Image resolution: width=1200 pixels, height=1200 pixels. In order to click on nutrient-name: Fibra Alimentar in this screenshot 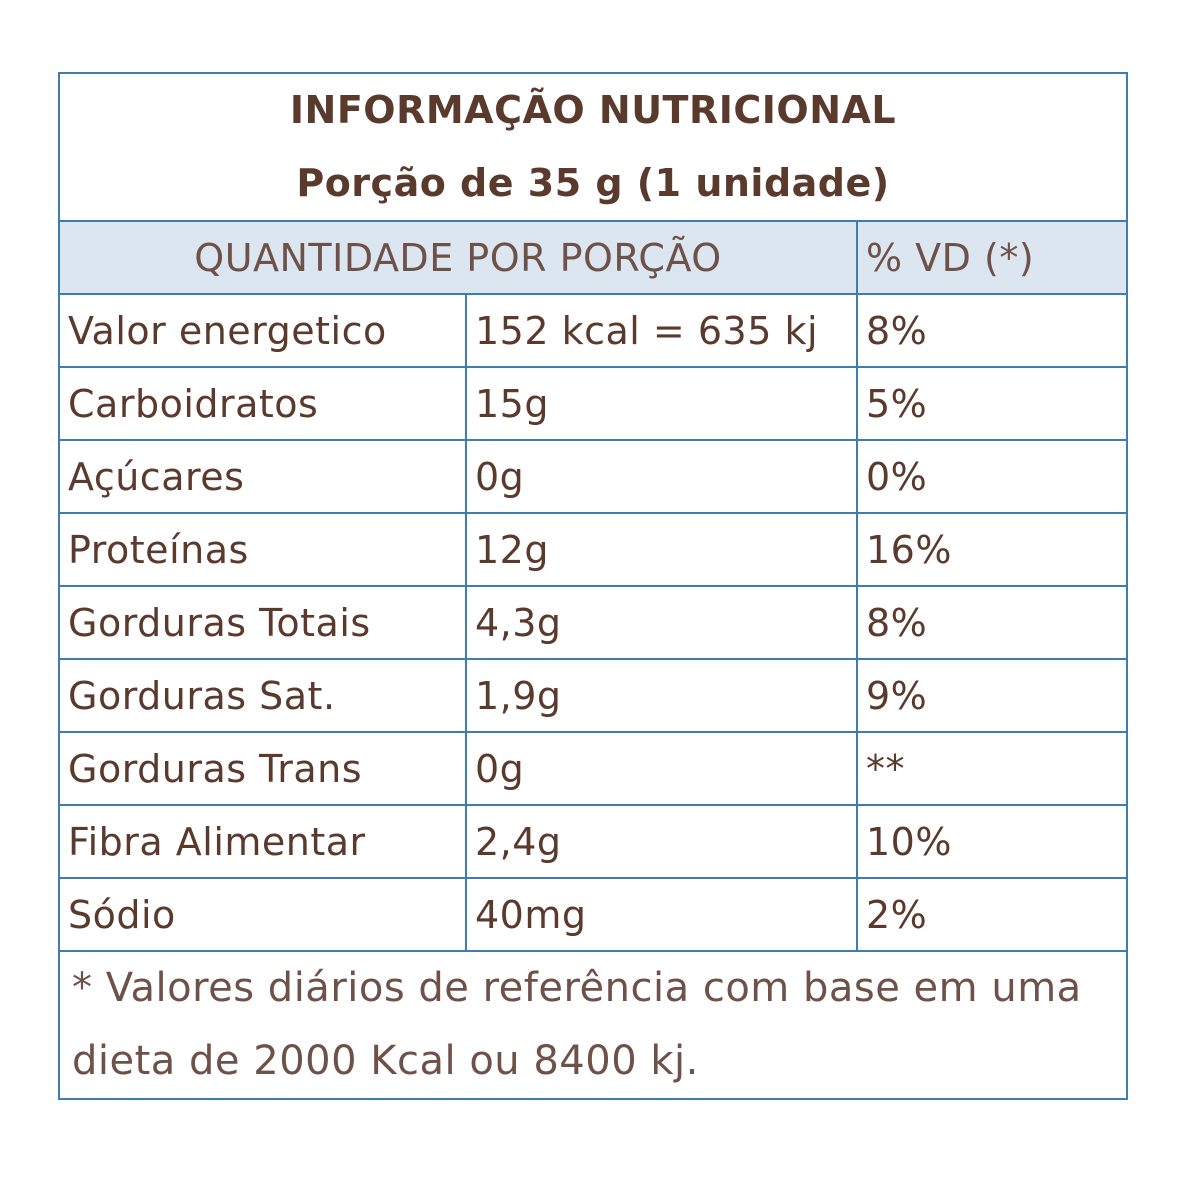, I will do `click(262, 841)`.